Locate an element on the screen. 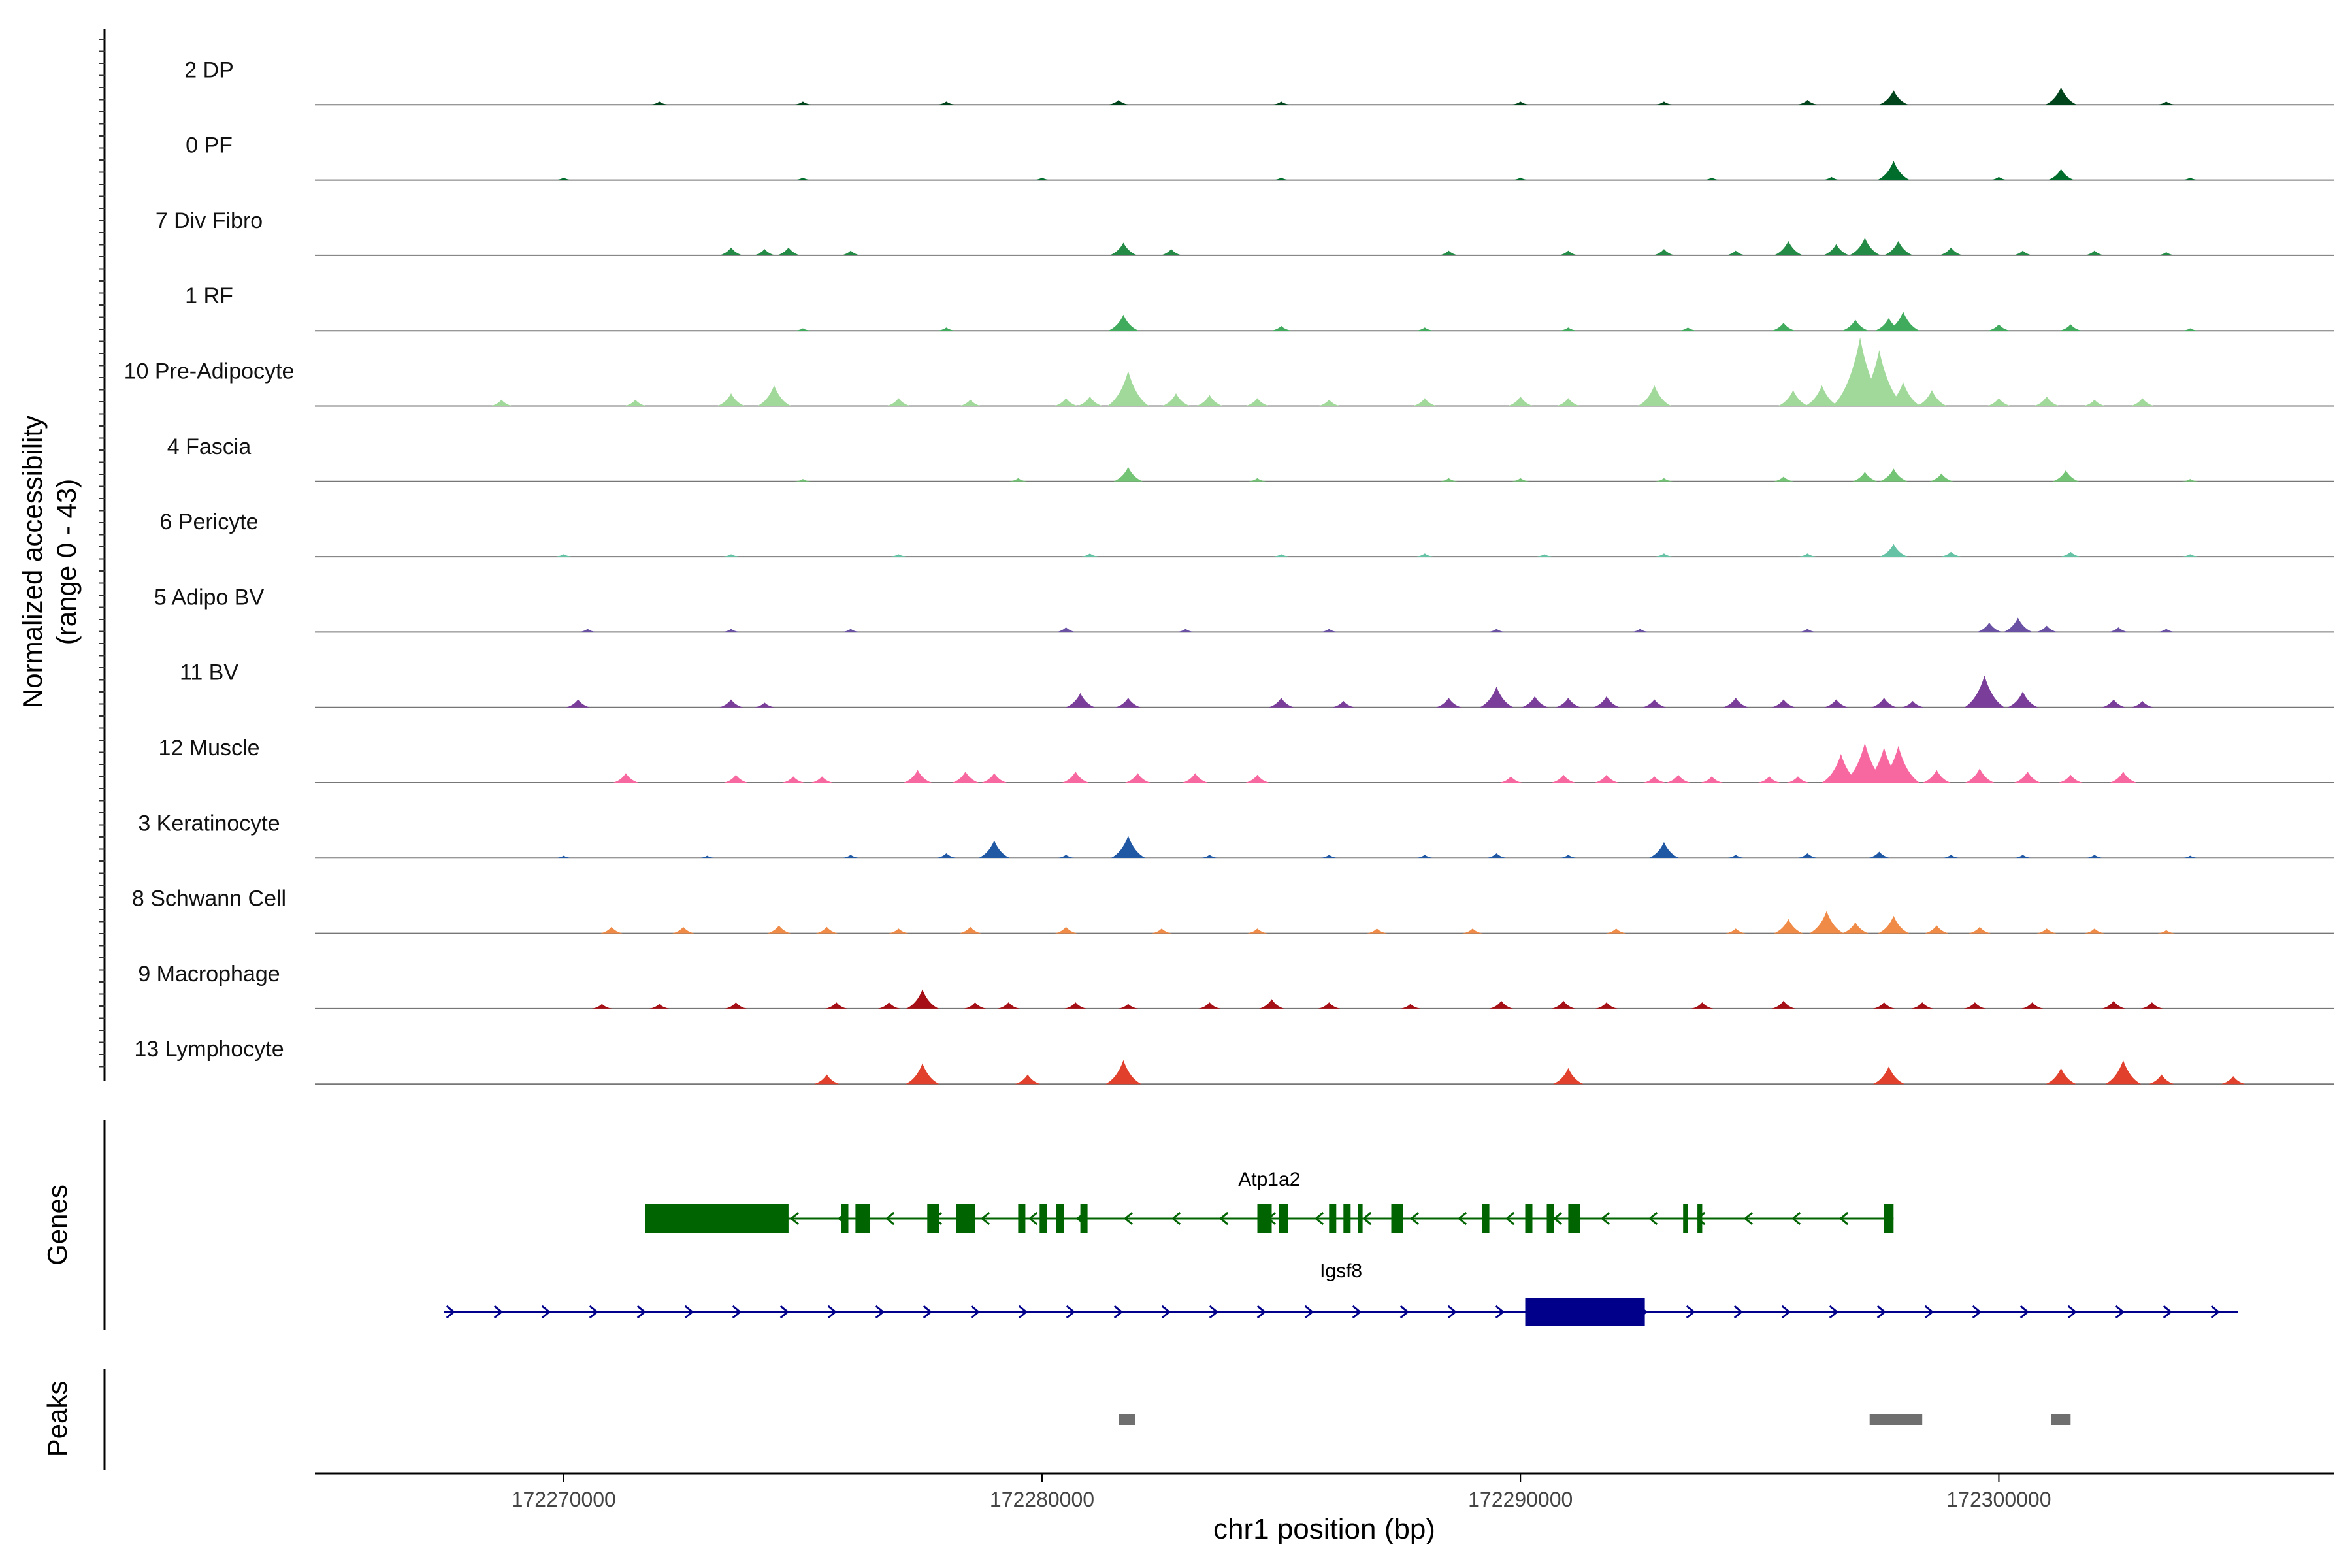 Image resolution: width=2352 pixels, height=1568 pixels. track-1-rf: 1 RF is located at coordinates (1259, 308).